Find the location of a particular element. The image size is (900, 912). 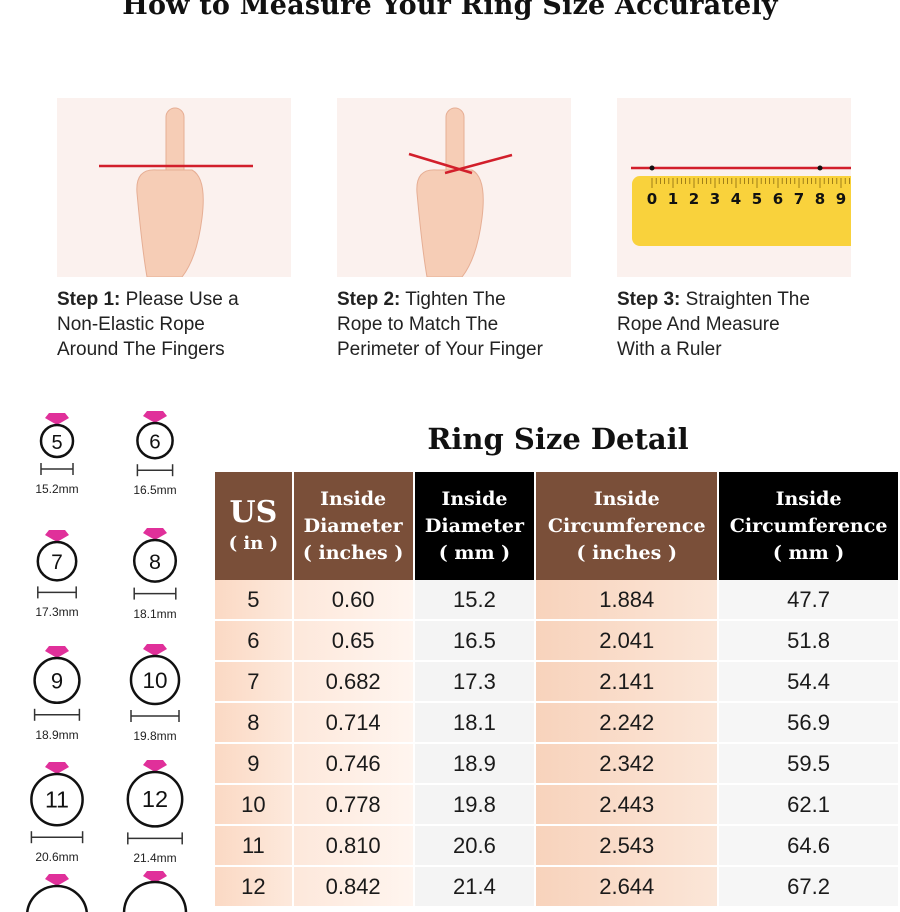

table-cell: 10 is located at coordinates (254, 805).